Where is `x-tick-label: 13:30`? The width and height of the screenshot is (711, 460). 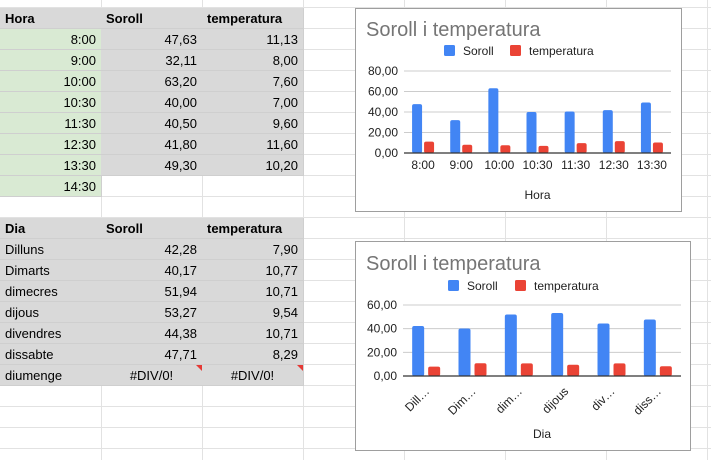
x-tick-label: 13:30 is located at coordinates (652, 165).